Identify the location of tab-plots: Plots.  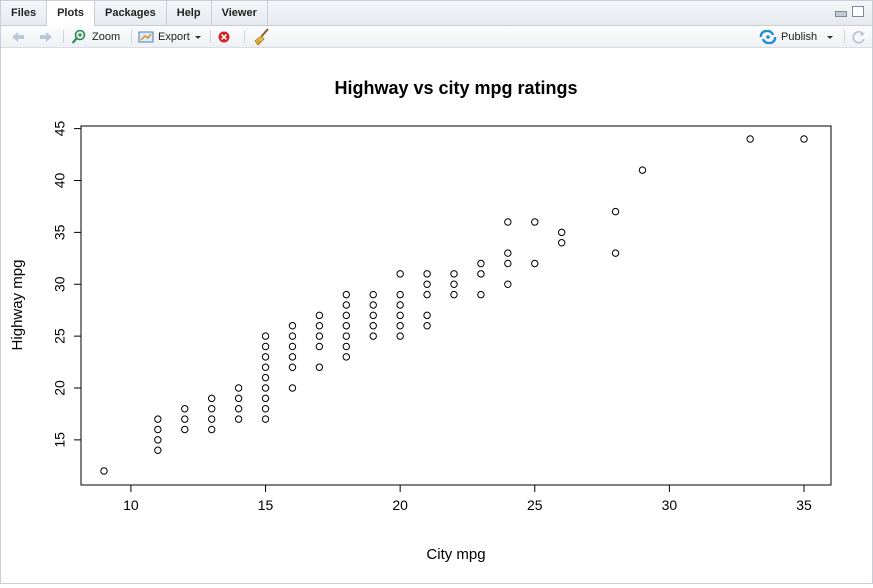
(71, 13).